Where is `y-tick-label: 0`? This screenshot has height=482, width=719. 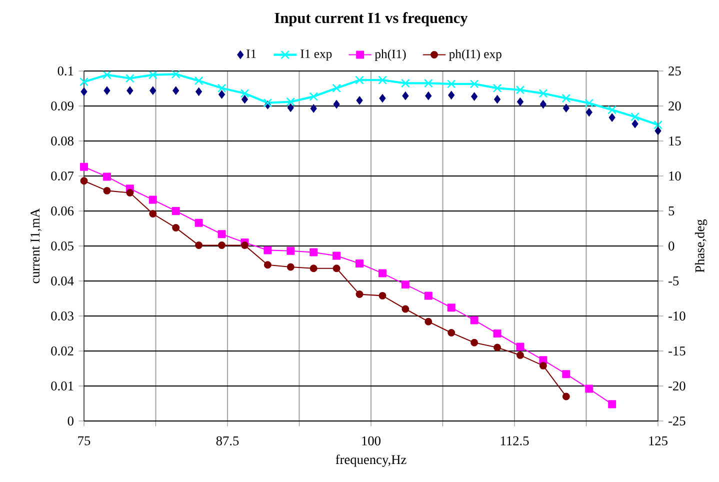
y-tick-label: 0 is located at coordinates (71, 421).